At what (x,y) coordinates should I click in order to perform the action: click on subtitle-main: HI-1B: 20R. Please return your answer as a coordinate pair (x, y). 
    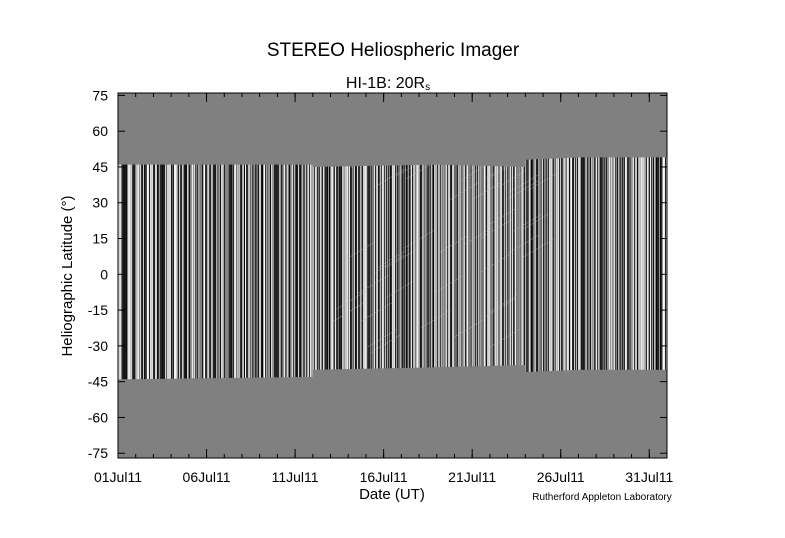
    Looking at the image, I should click on (385, 83).